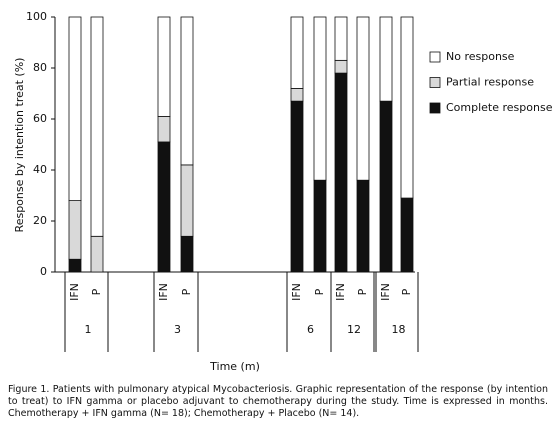  I want to click on group-label: 3, so click(177, 329).